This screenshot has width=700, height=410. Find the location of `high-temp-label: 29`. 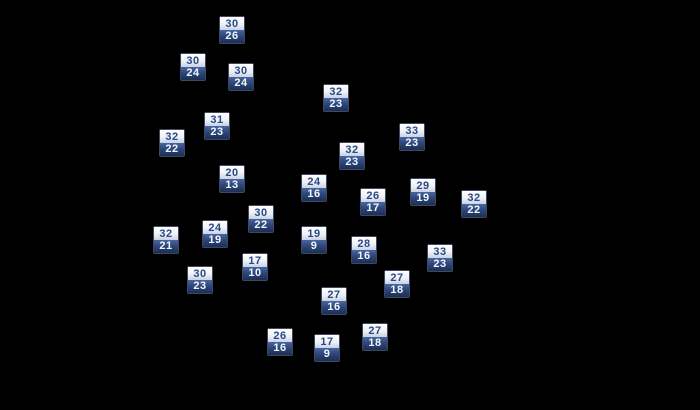

high-temp-label: 29 is located at coordinates (423, 185).